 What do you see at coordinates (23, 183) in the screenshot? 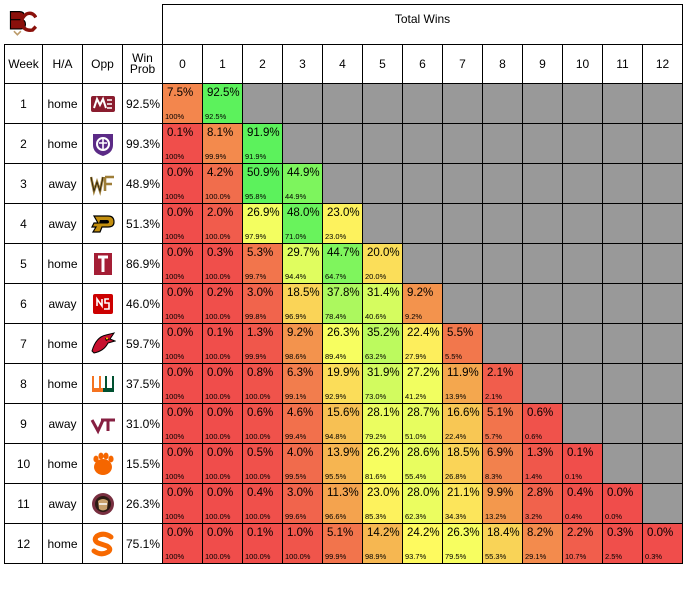
I see `week-cell: 3` at bounding box center [23, 183].